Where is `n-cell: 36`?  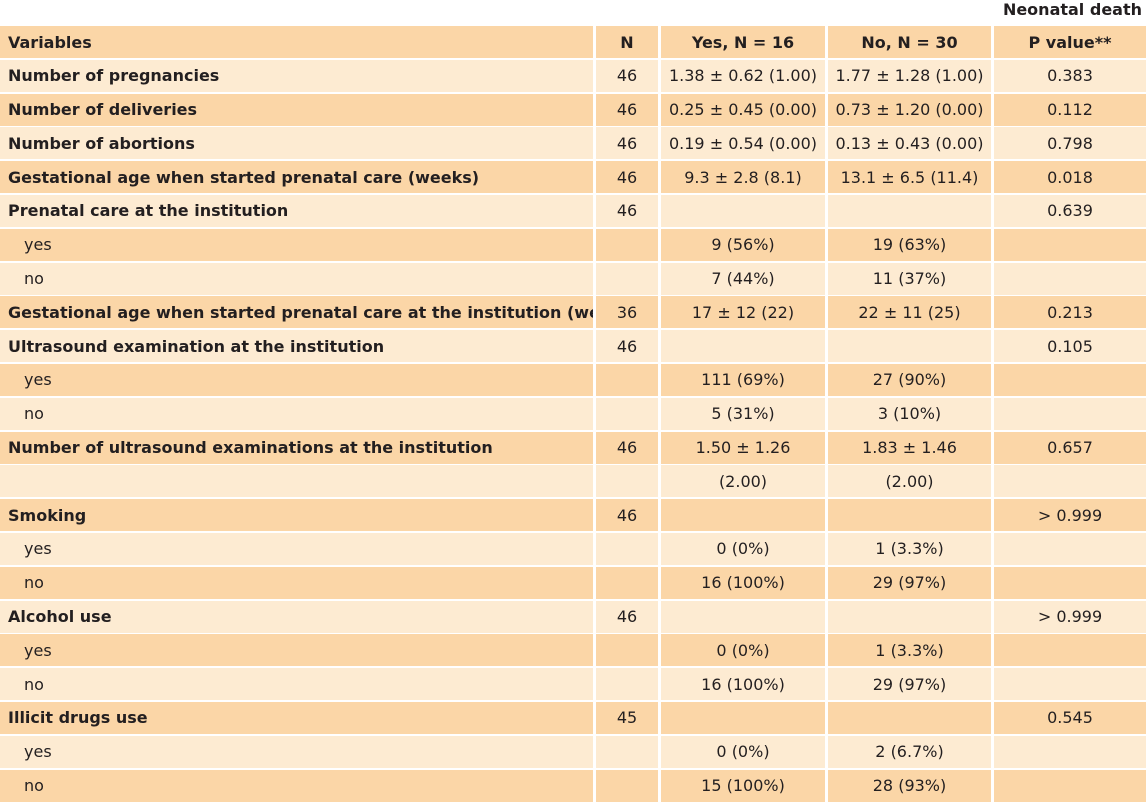
n-cell: 36 is located at coordinates (627, 312).